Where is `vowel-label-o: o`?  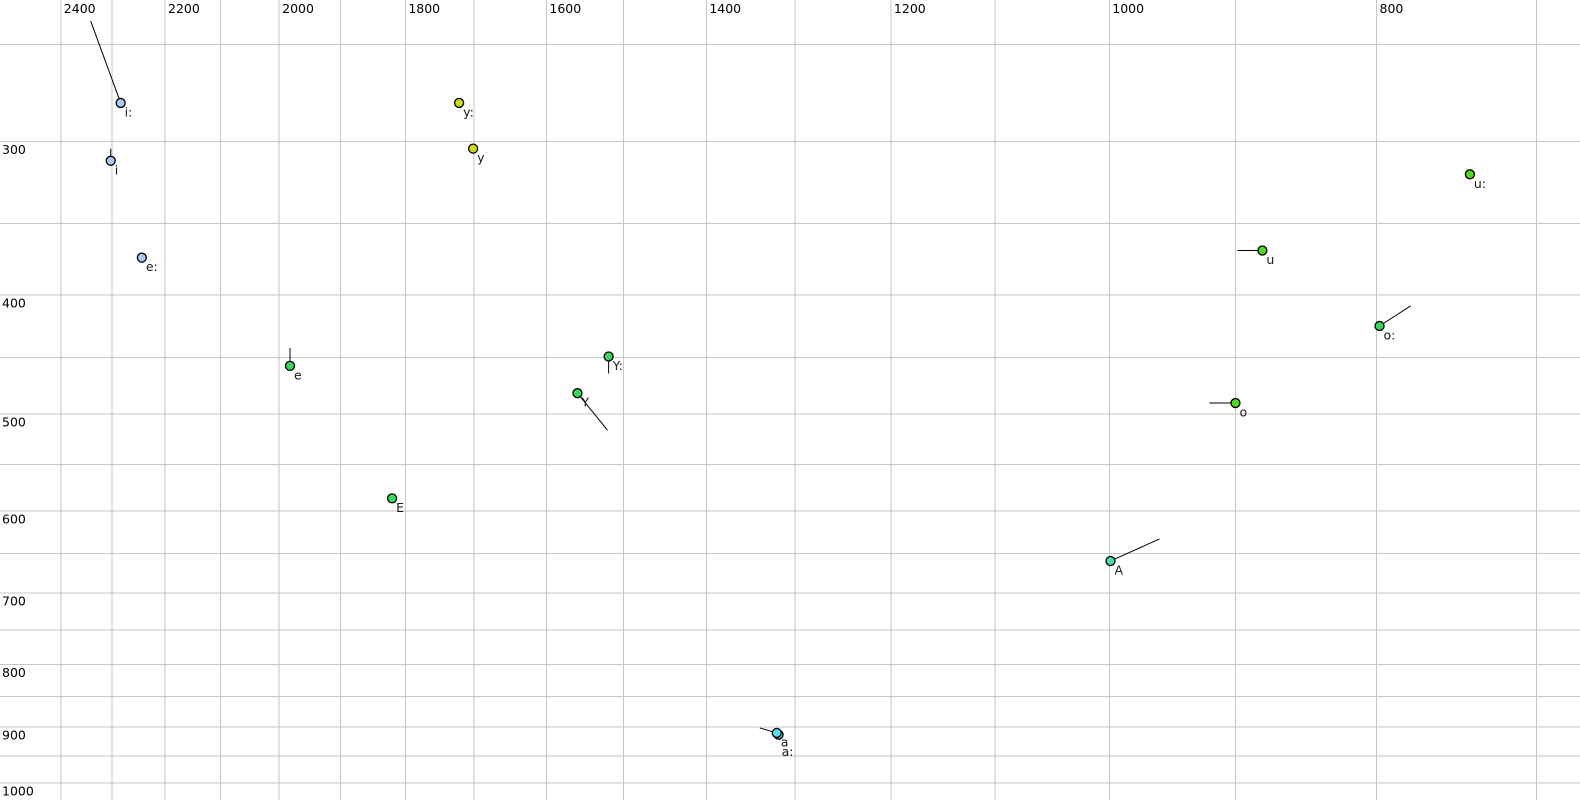 vowel-label-o: o is located at coordinates (1243, 412).